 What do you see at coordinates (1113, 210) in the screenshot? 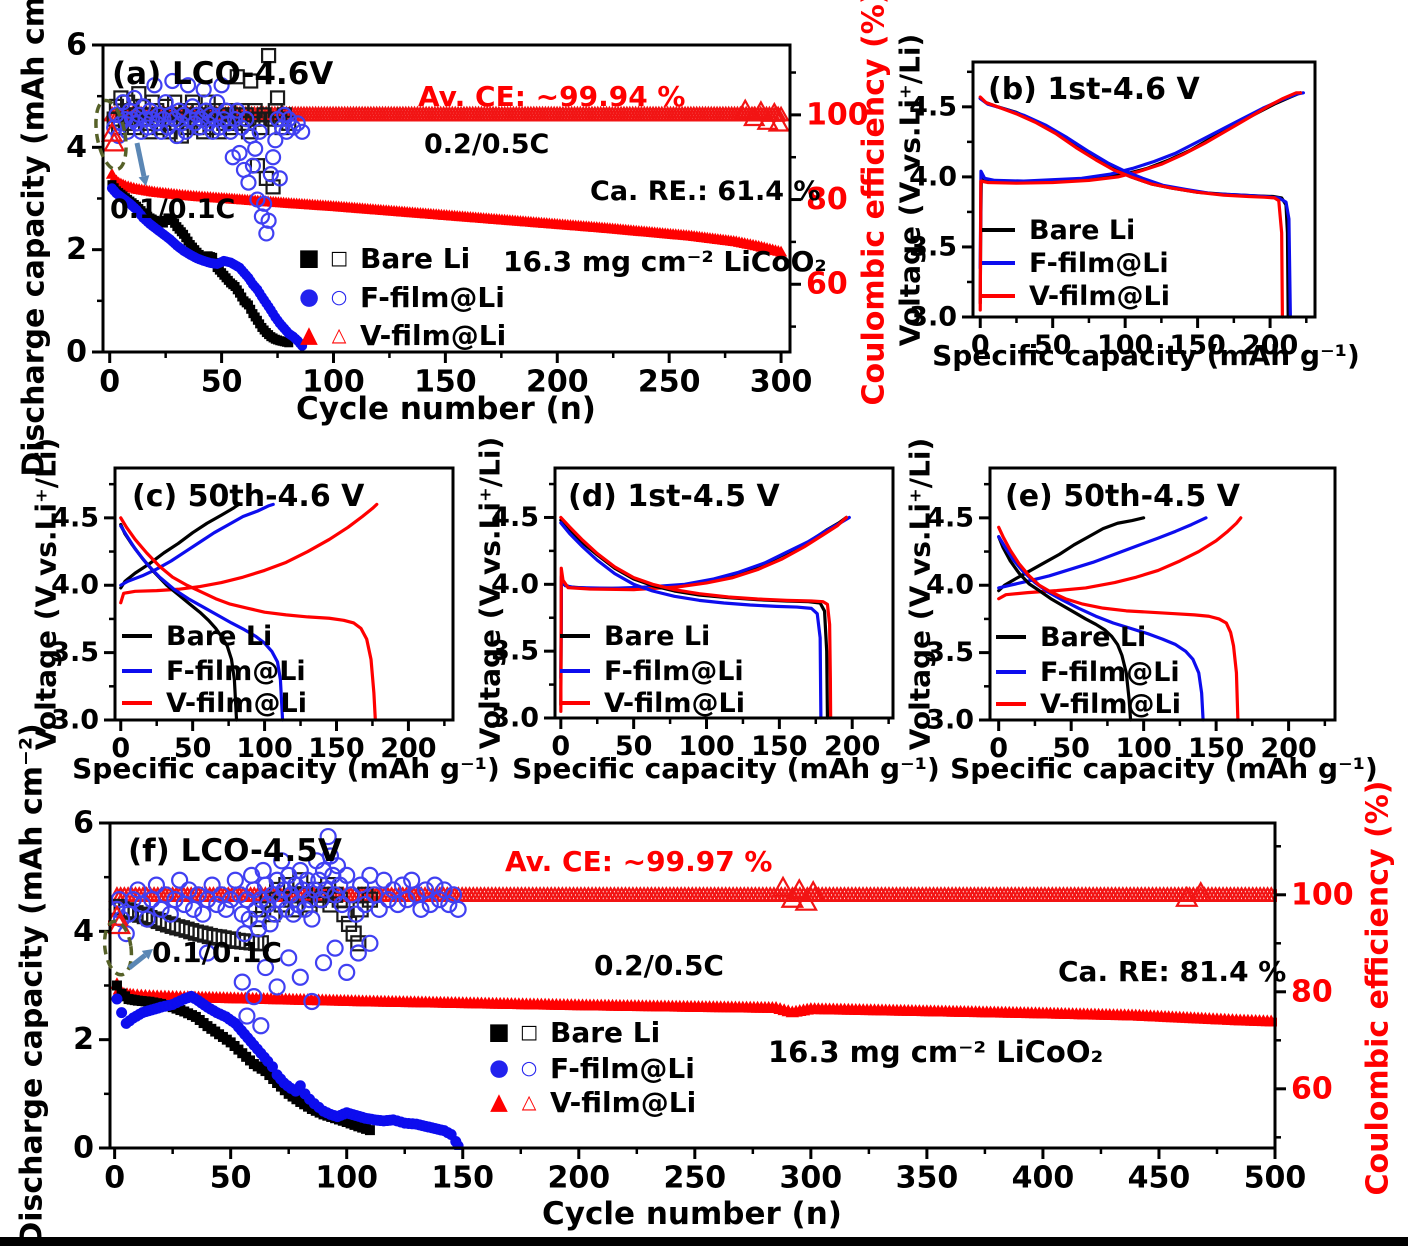
I see `panel-b-plot: 0 50 100 150 200 4.5 4.0 3.5 3.0` at bounding box center [1113, 210].